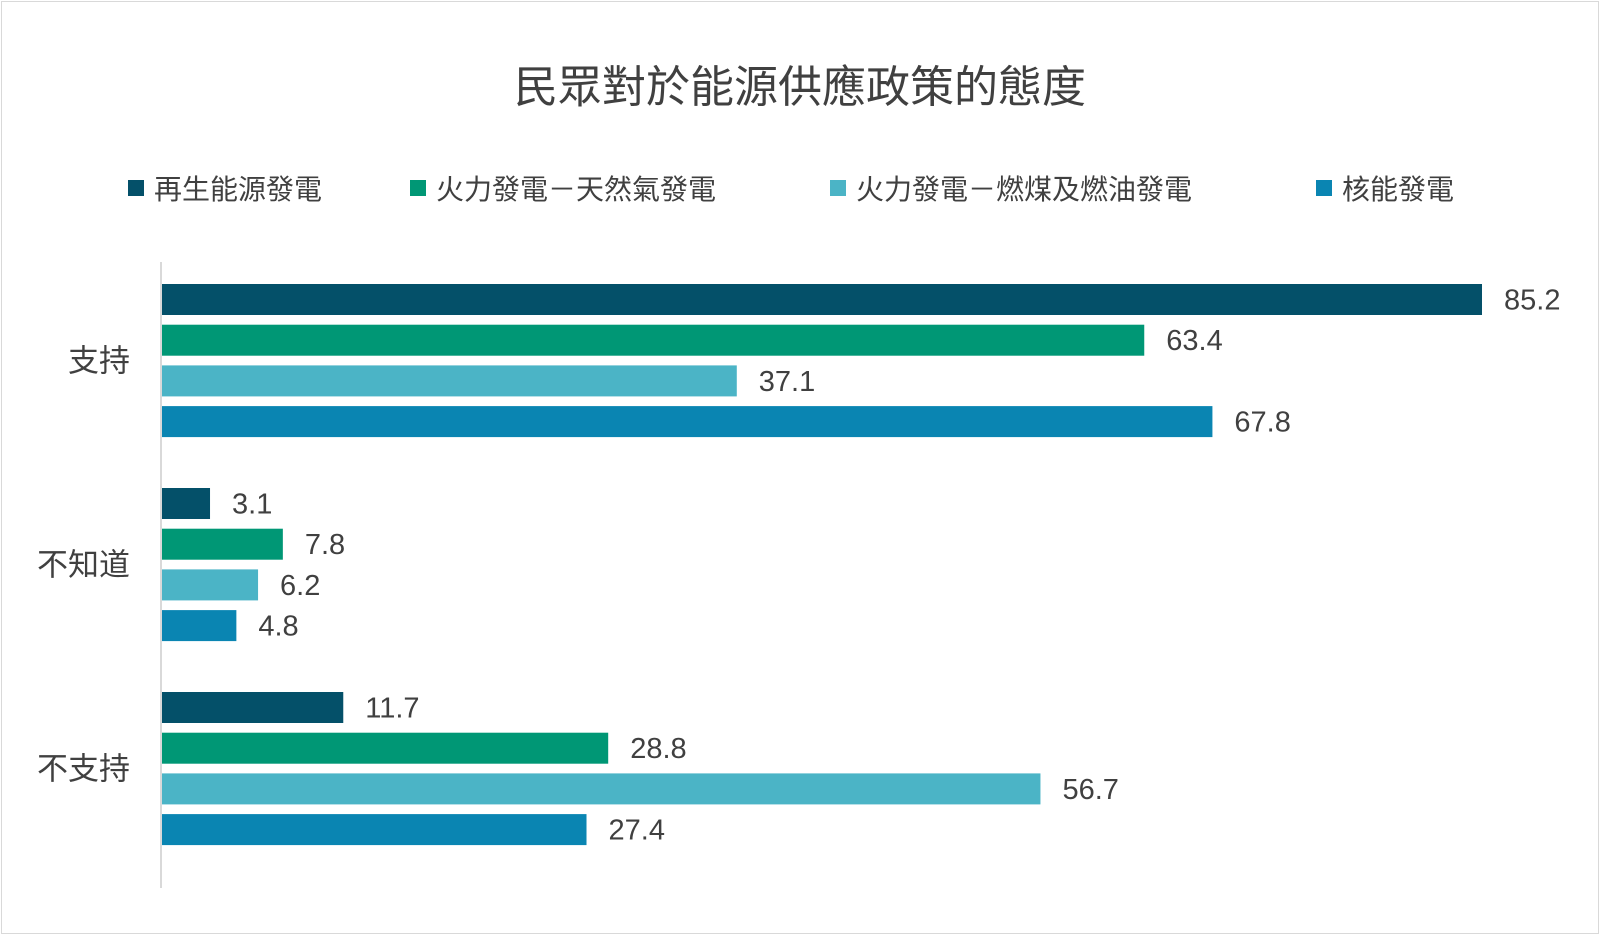 This screenshot has width=1600, height=935. Describe the element at coordinates (252, 505) in the screenshot. I see `data-label: 3.1` at that location.